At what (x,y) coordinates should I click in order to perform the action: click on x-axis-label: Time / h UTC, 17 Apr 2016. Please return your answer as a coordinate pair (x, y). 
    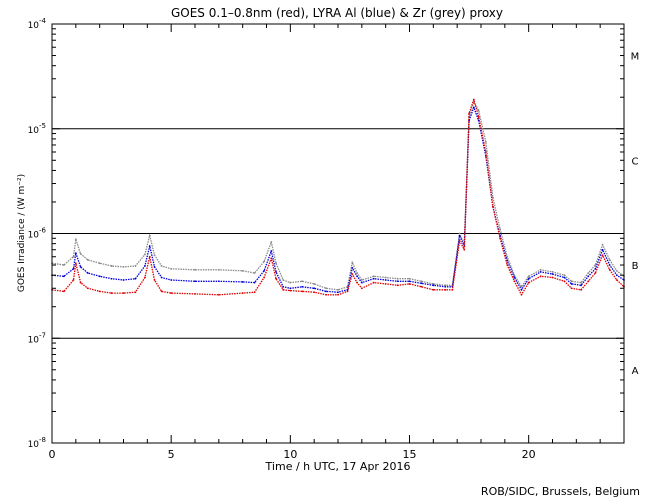
    Looking at the image, I should click on (338, 466).